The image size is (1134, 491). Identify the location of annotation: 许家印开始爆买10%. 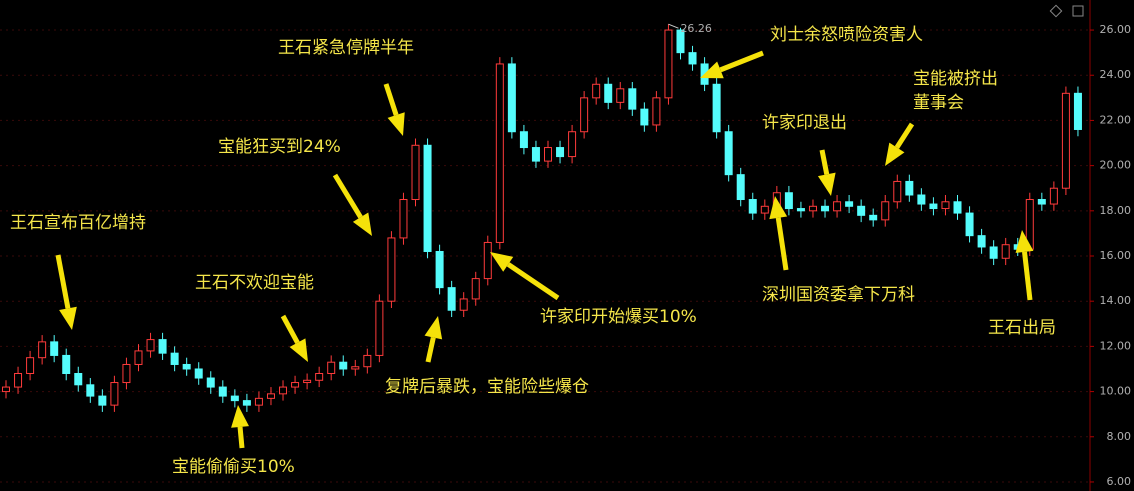
(618, 317).